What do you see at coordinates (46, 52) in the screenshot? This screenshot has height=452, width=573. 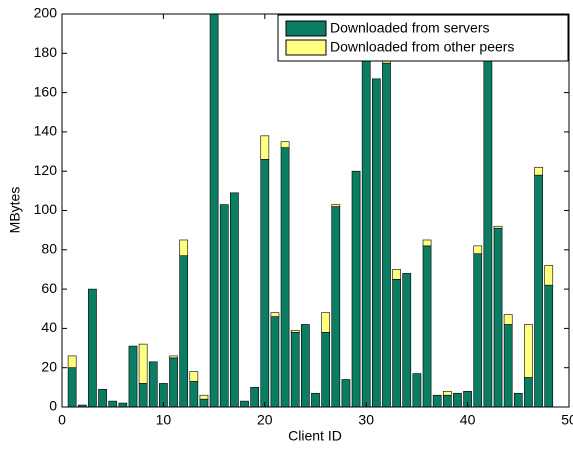 I see `y-tick-label: 180` at bounding box center [46, 52].